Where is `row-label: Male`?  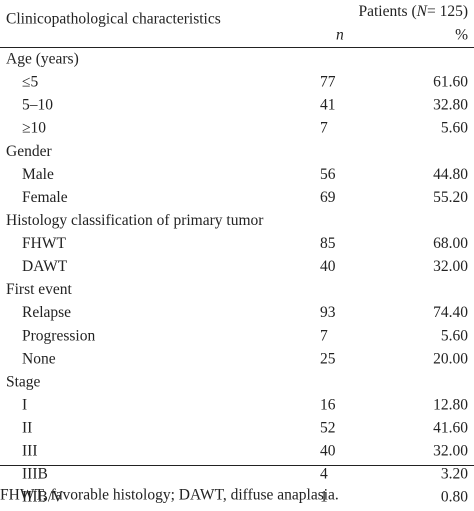 row-label: Male is located at coordinates (38, 174).